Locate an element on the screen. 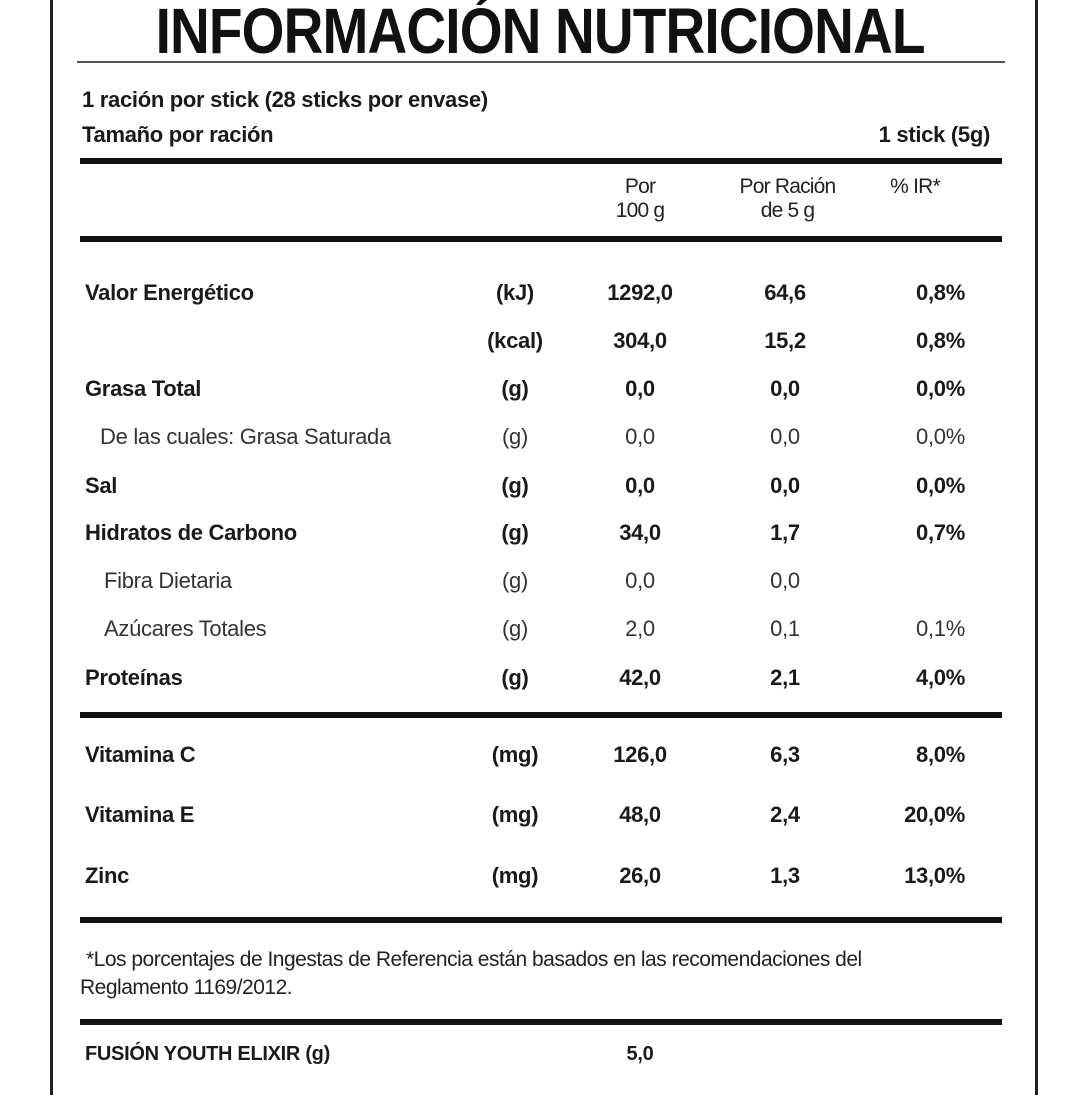 Image resolution: width=1080 pixels, height=1095 pixels. nutrient-name: Vitamina E is located at coordinates (140, 814).